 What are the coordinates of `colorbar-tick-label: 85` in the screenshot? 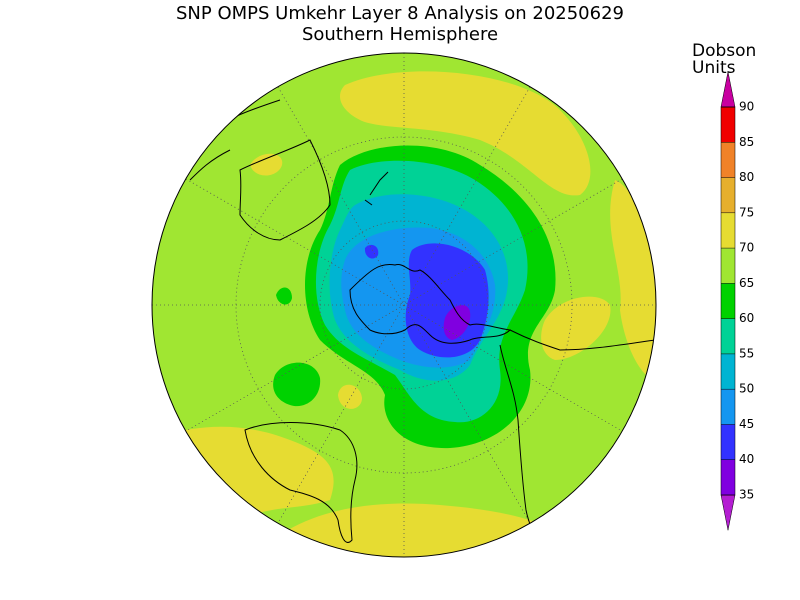 It's located at (746, 142).